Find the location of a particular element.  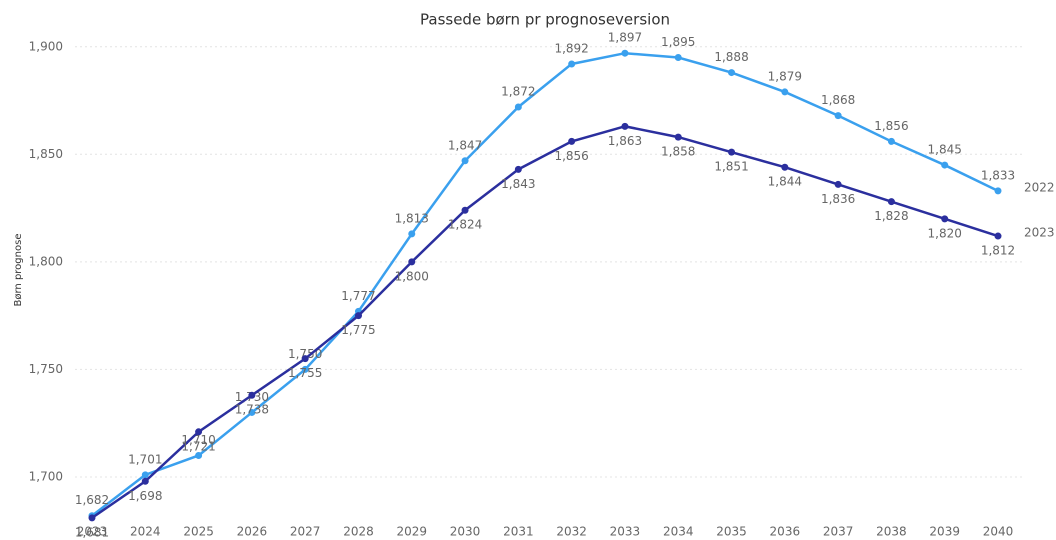

data-label: 1,824 is located at coordinates (465, 225).